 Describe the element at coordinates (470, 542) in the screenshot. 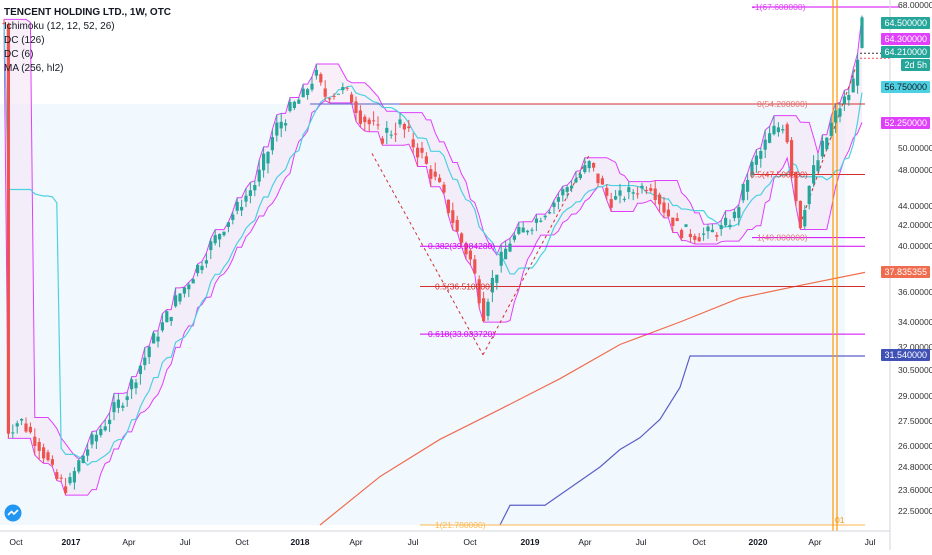

I see `x-tick-label: Oct` at that location.